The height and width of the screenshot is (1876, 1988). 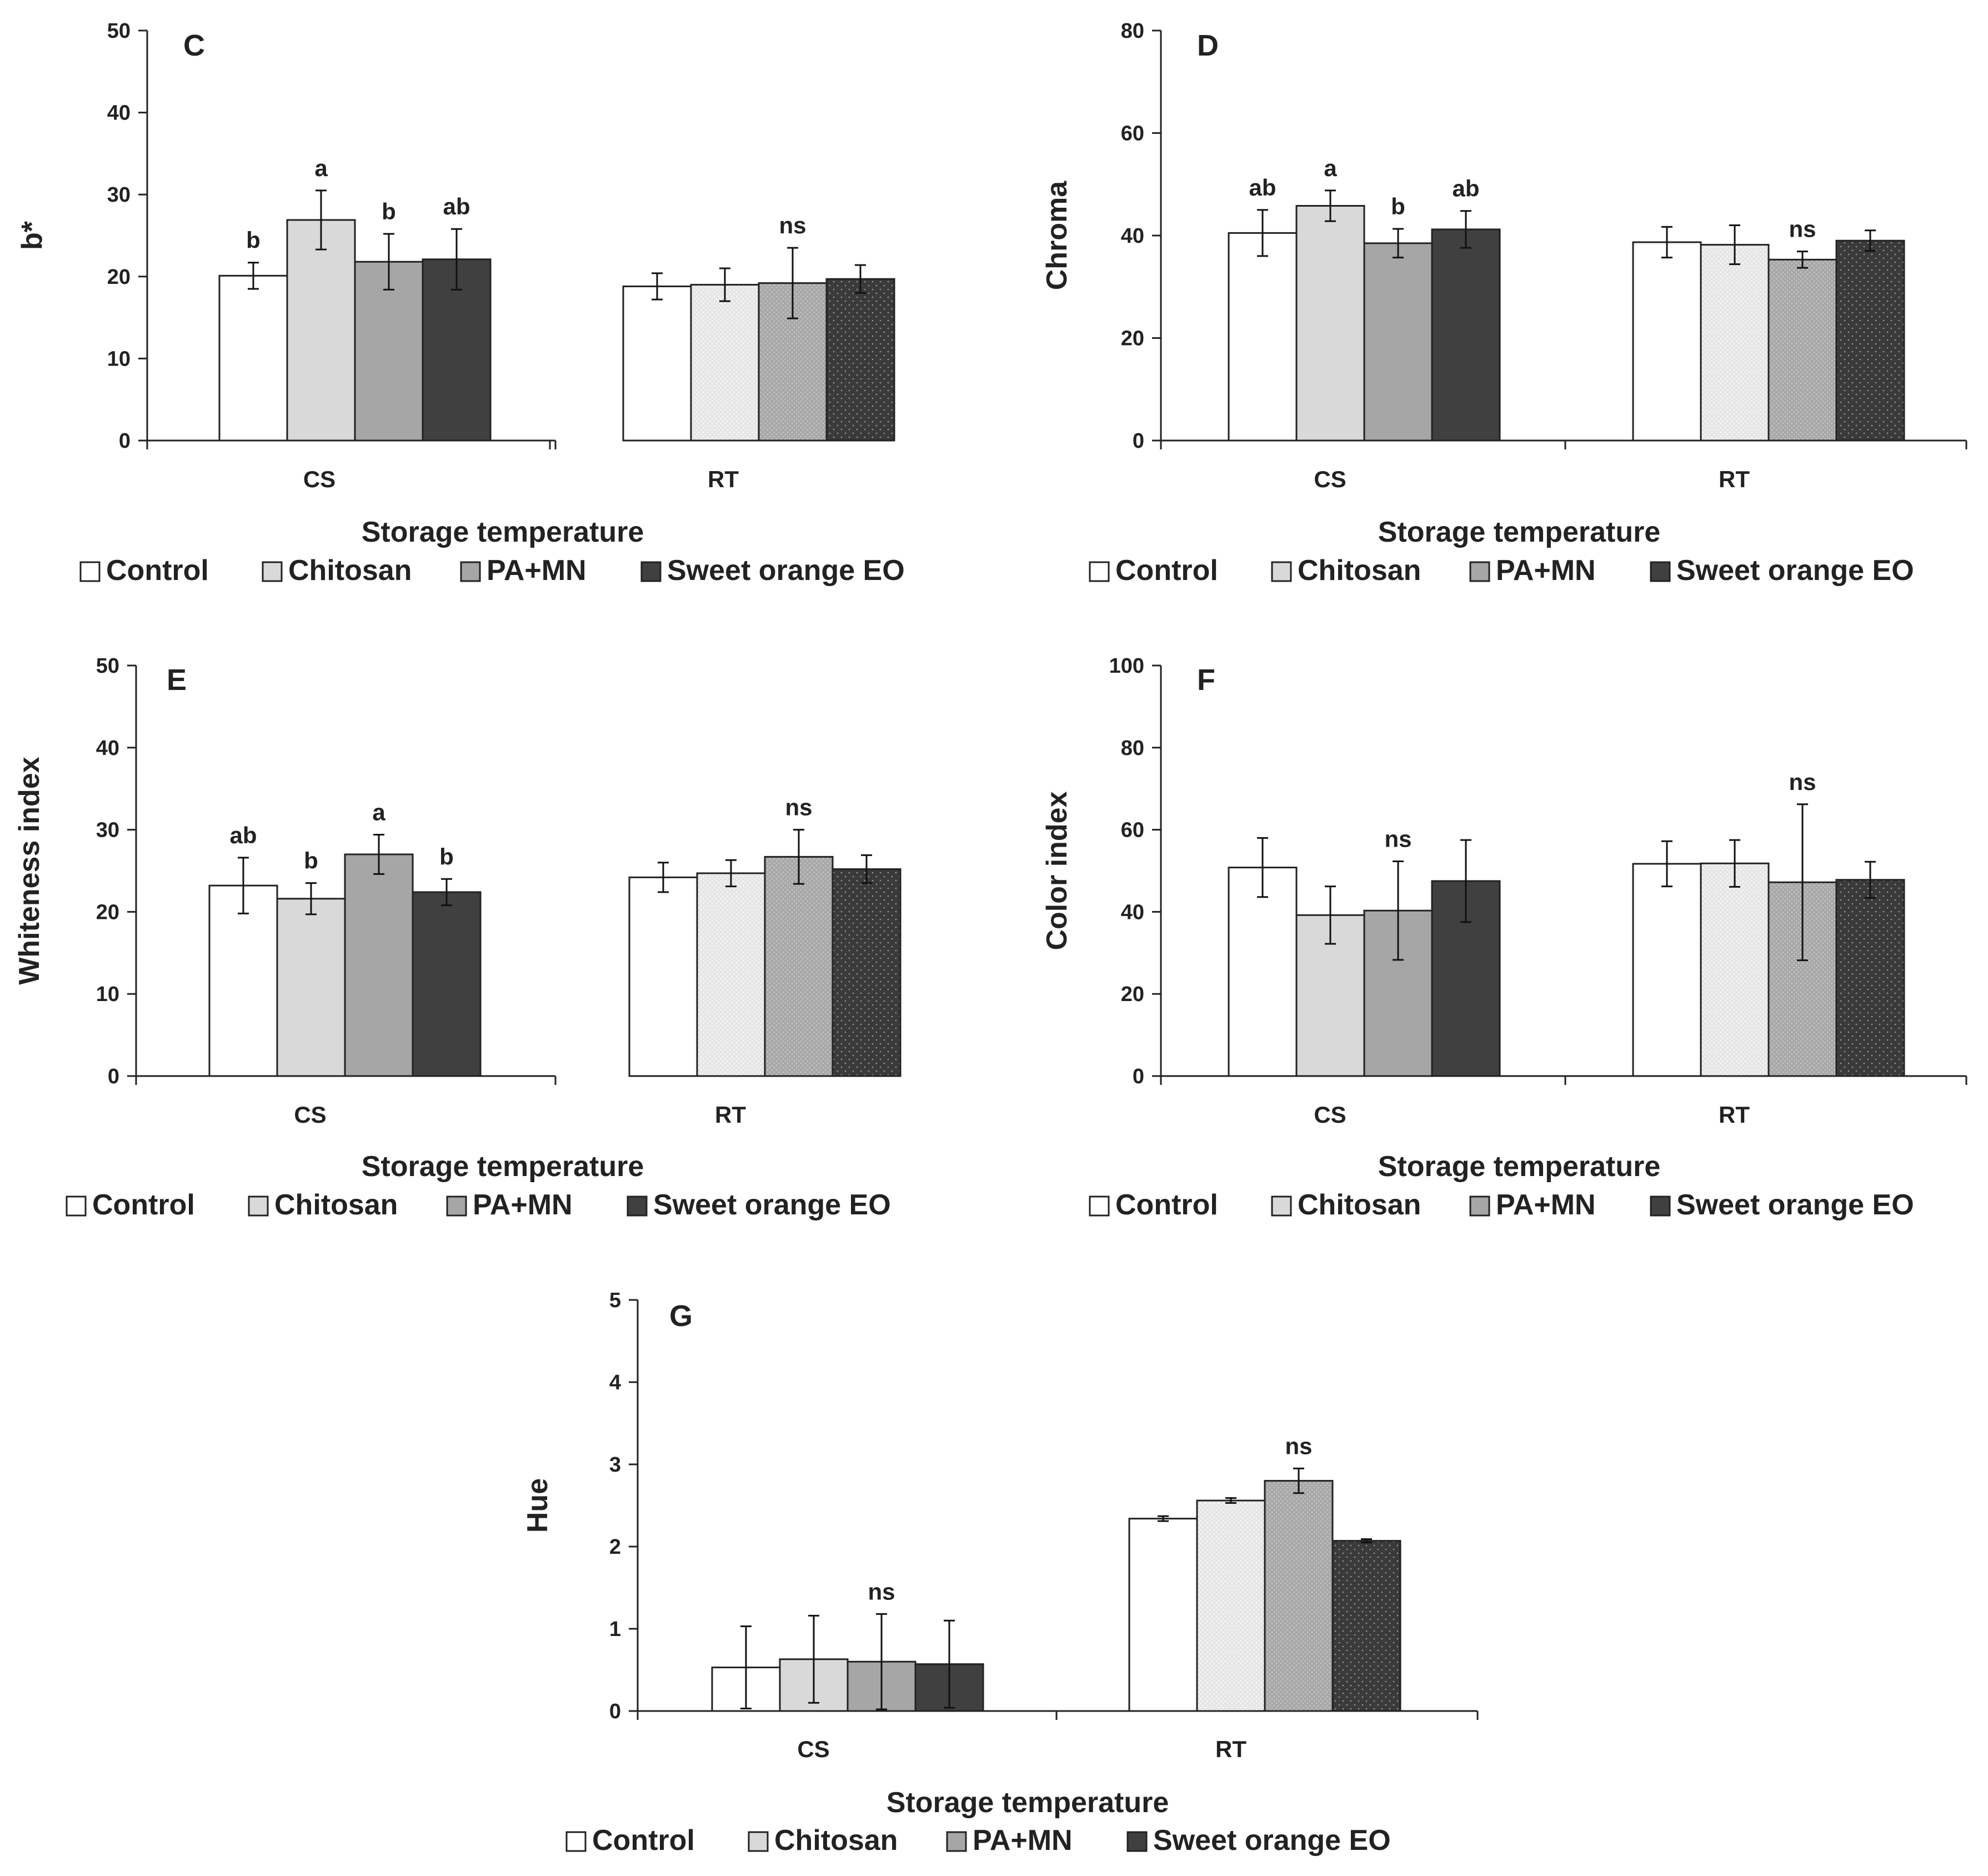 What do you see at coordinates (615, 1465) in the screenshot?
I see `y-tick-label: 3` at bounding box center [615, 1465].